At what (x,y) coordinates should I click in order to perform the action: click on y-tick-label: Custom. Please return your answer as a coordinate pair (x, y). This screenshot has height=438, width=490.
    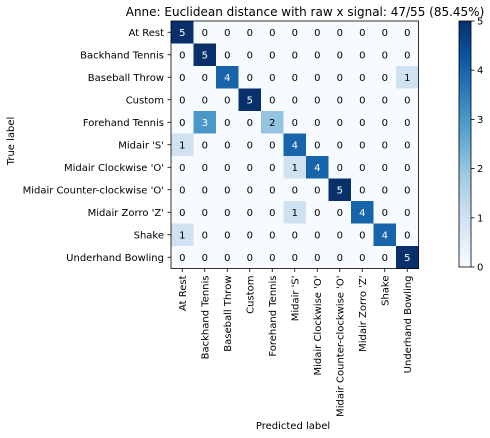
    Looking at the image, I should click on (145, 100).